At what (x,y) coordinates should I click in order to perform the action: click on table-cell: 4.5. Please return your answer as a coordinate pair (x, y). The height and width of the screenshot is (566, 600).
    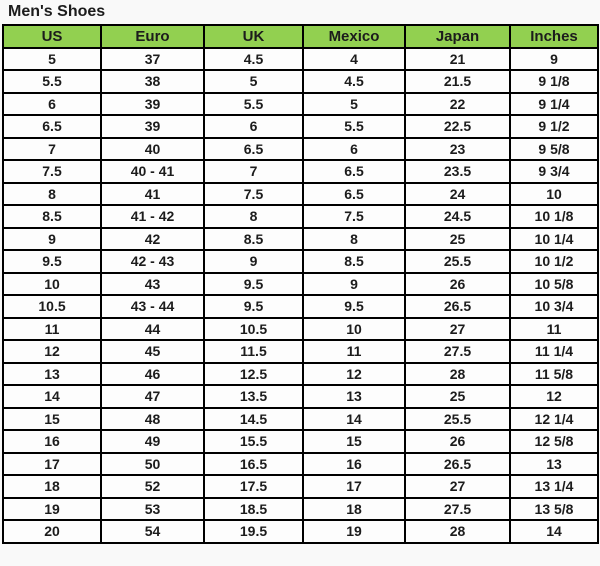
    Looking at the image, I should click on (253, 58).